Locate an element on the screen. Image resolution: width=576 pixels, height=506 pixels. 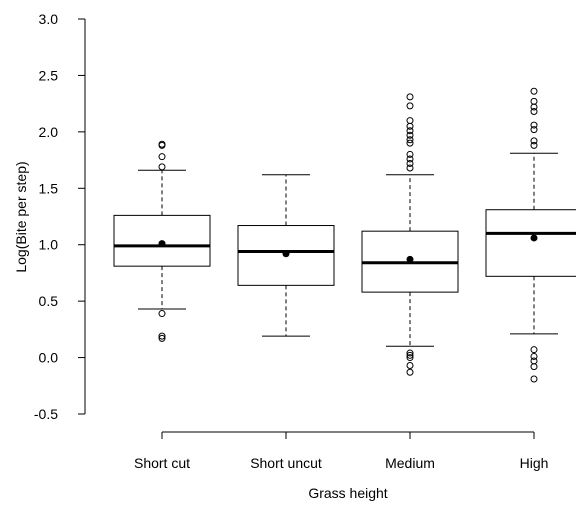
box-short-uncut is located at coordinates (286, 255).